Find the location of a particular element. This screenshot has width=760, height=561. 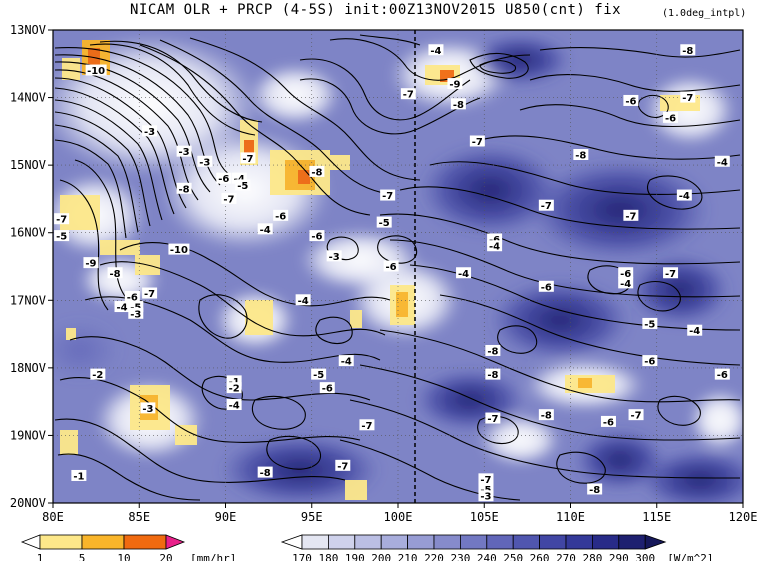

olr-colorbar-label: 180 is located at coordinates (328, 556).